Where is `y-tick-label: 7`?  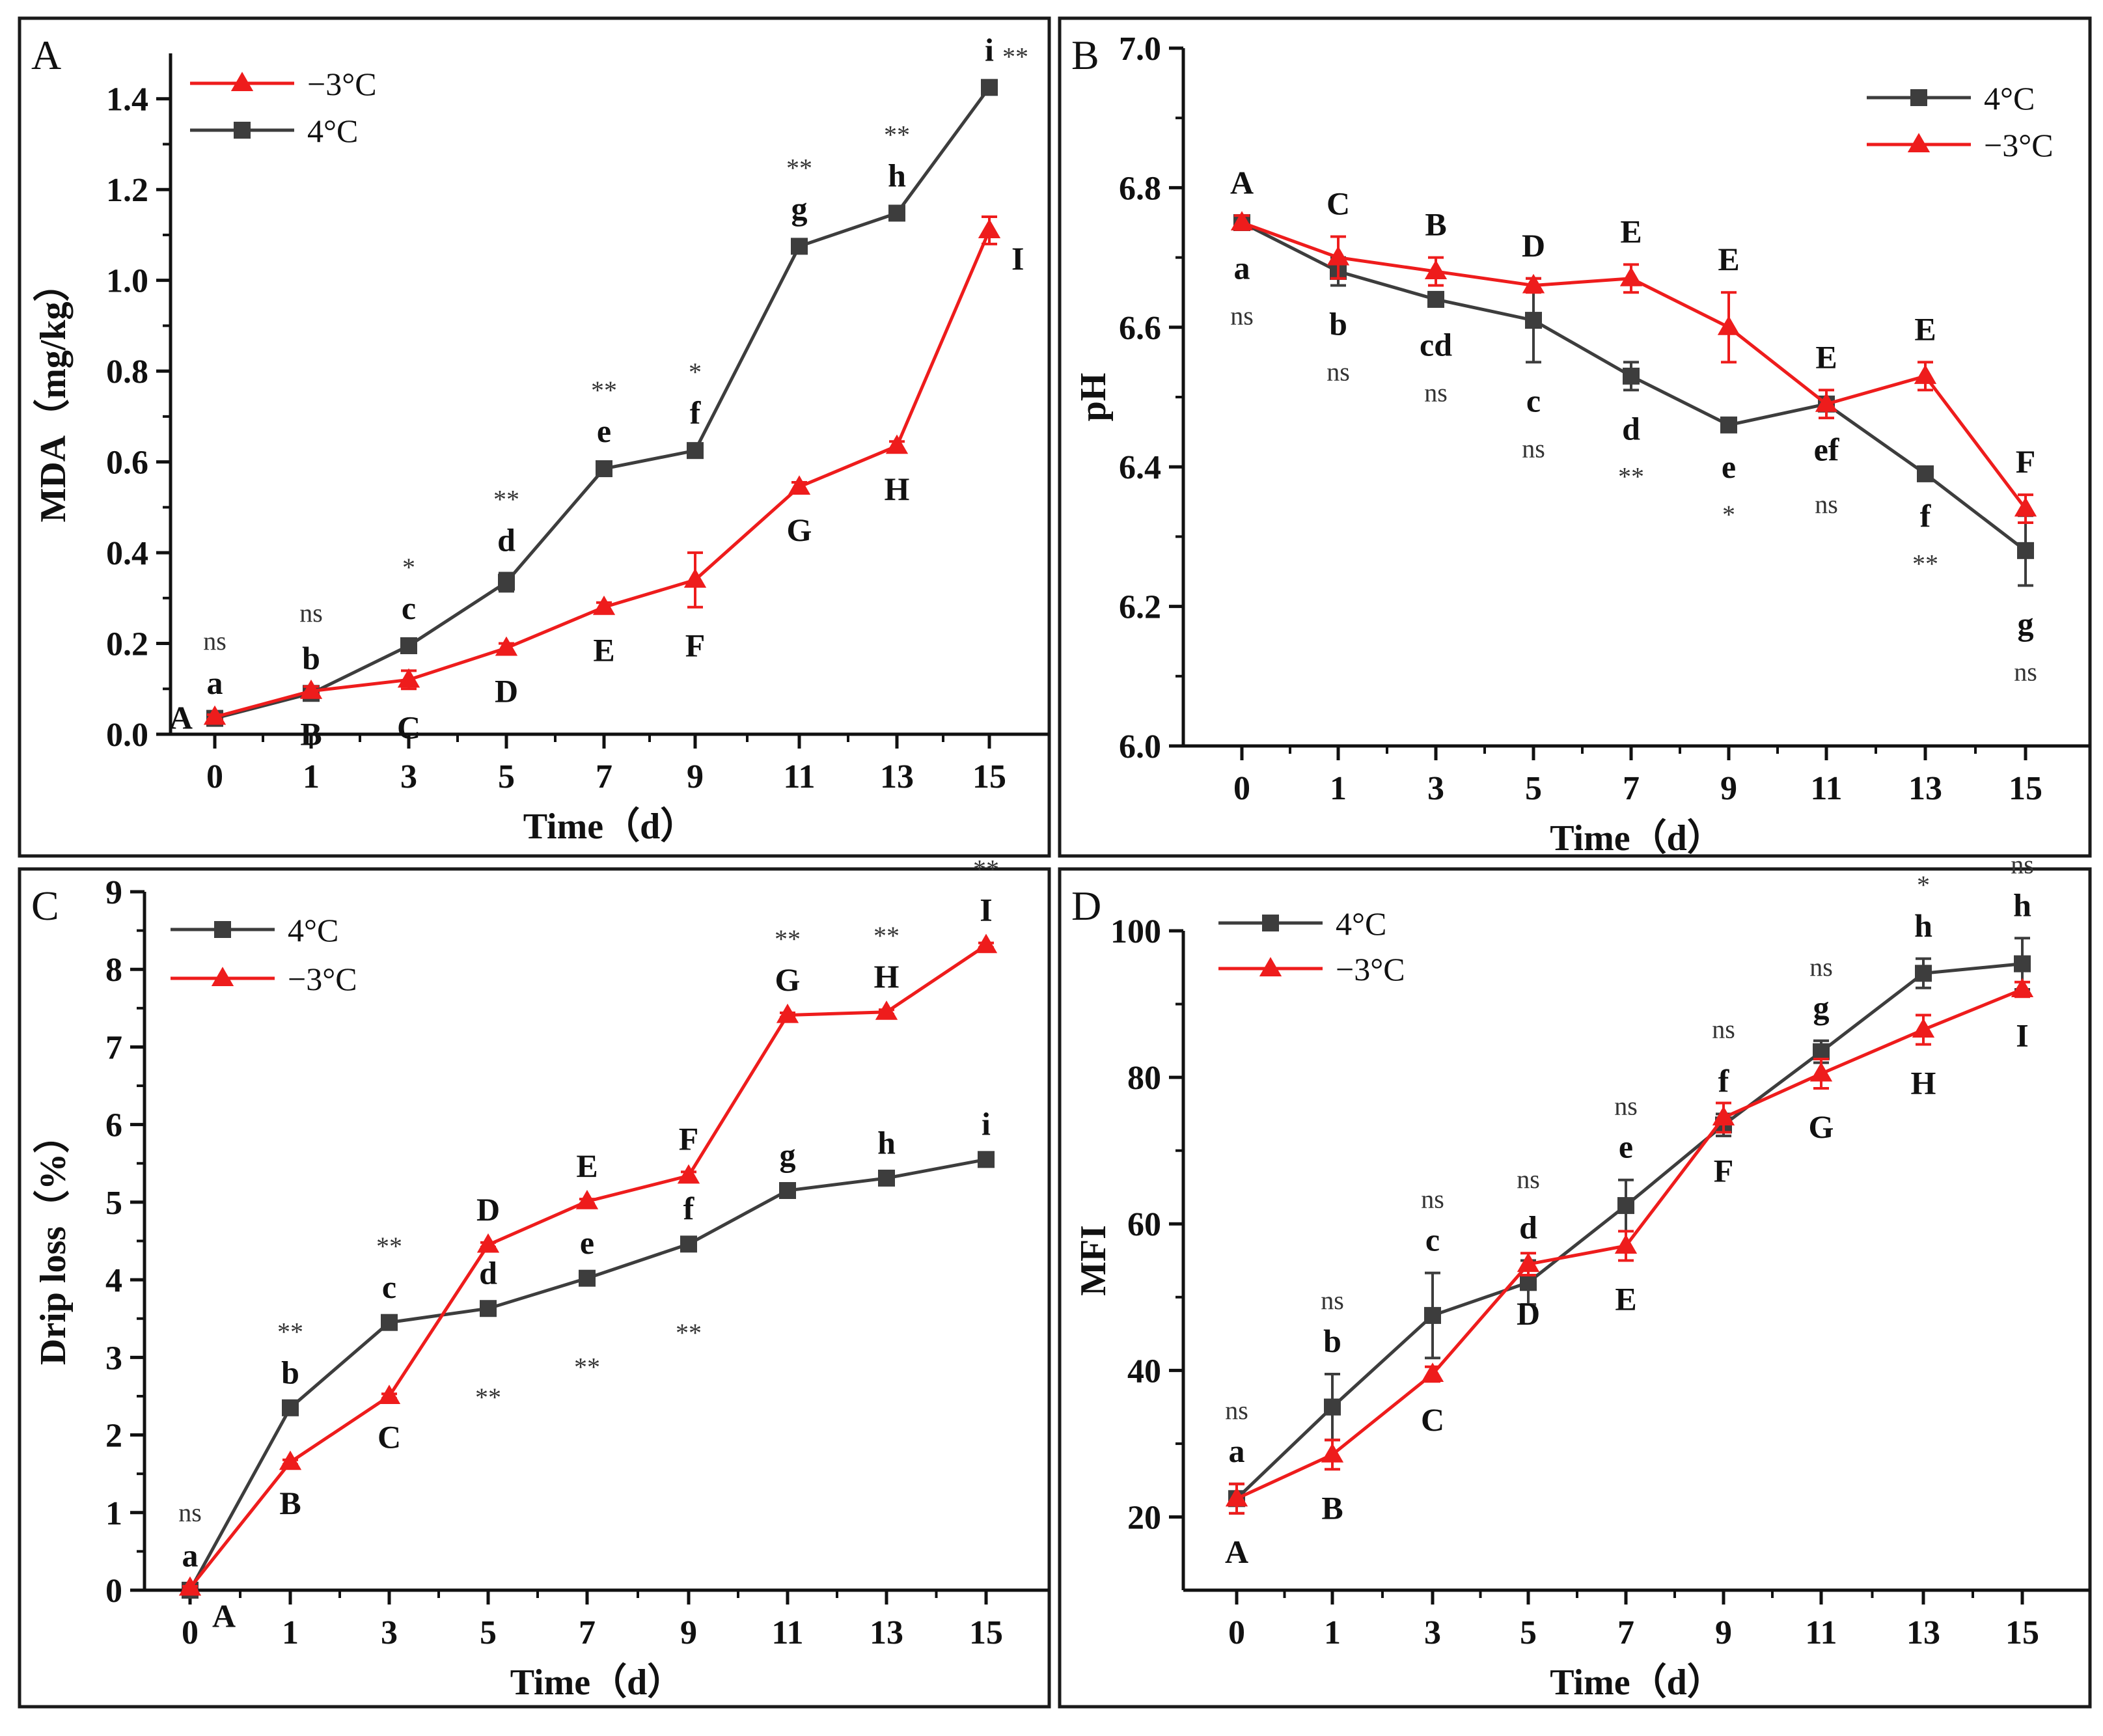
y-tick-label: 7 is located at coordinates (113, 1047).